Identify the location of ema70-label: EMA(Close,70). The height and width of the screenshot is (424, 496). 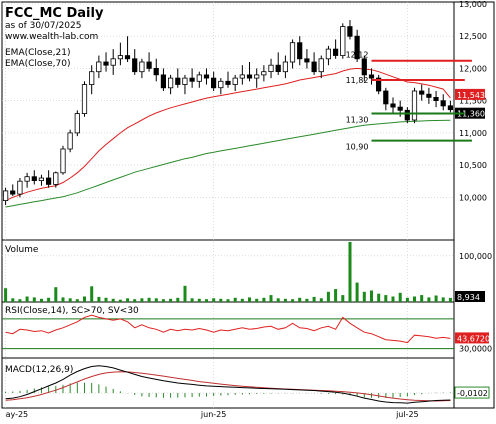
(37, 64).